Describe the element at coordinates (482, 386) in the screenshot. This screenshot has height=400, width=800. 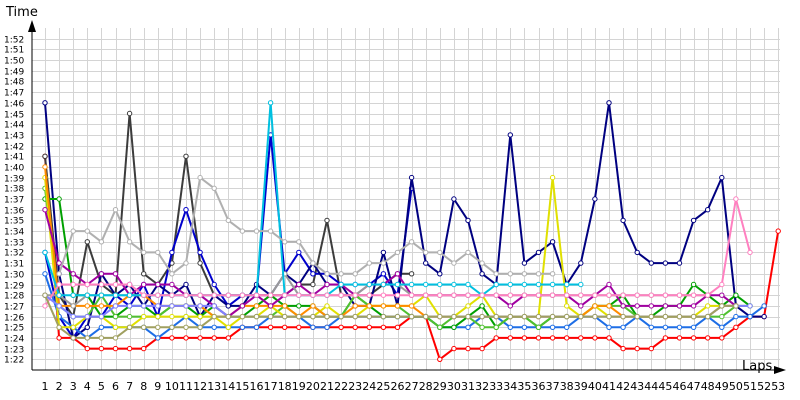
I see `x-tick-label: 32` at that location.